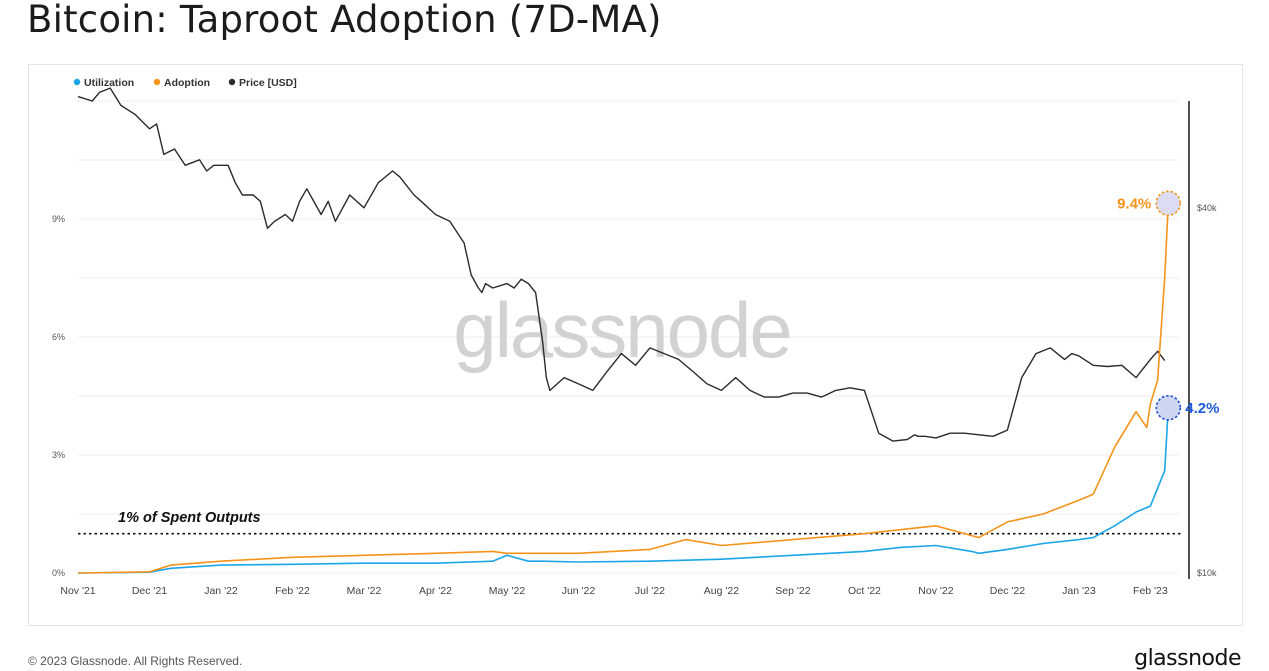  I want to click on legend-label-utilization: Utilization, so click(109, 83).